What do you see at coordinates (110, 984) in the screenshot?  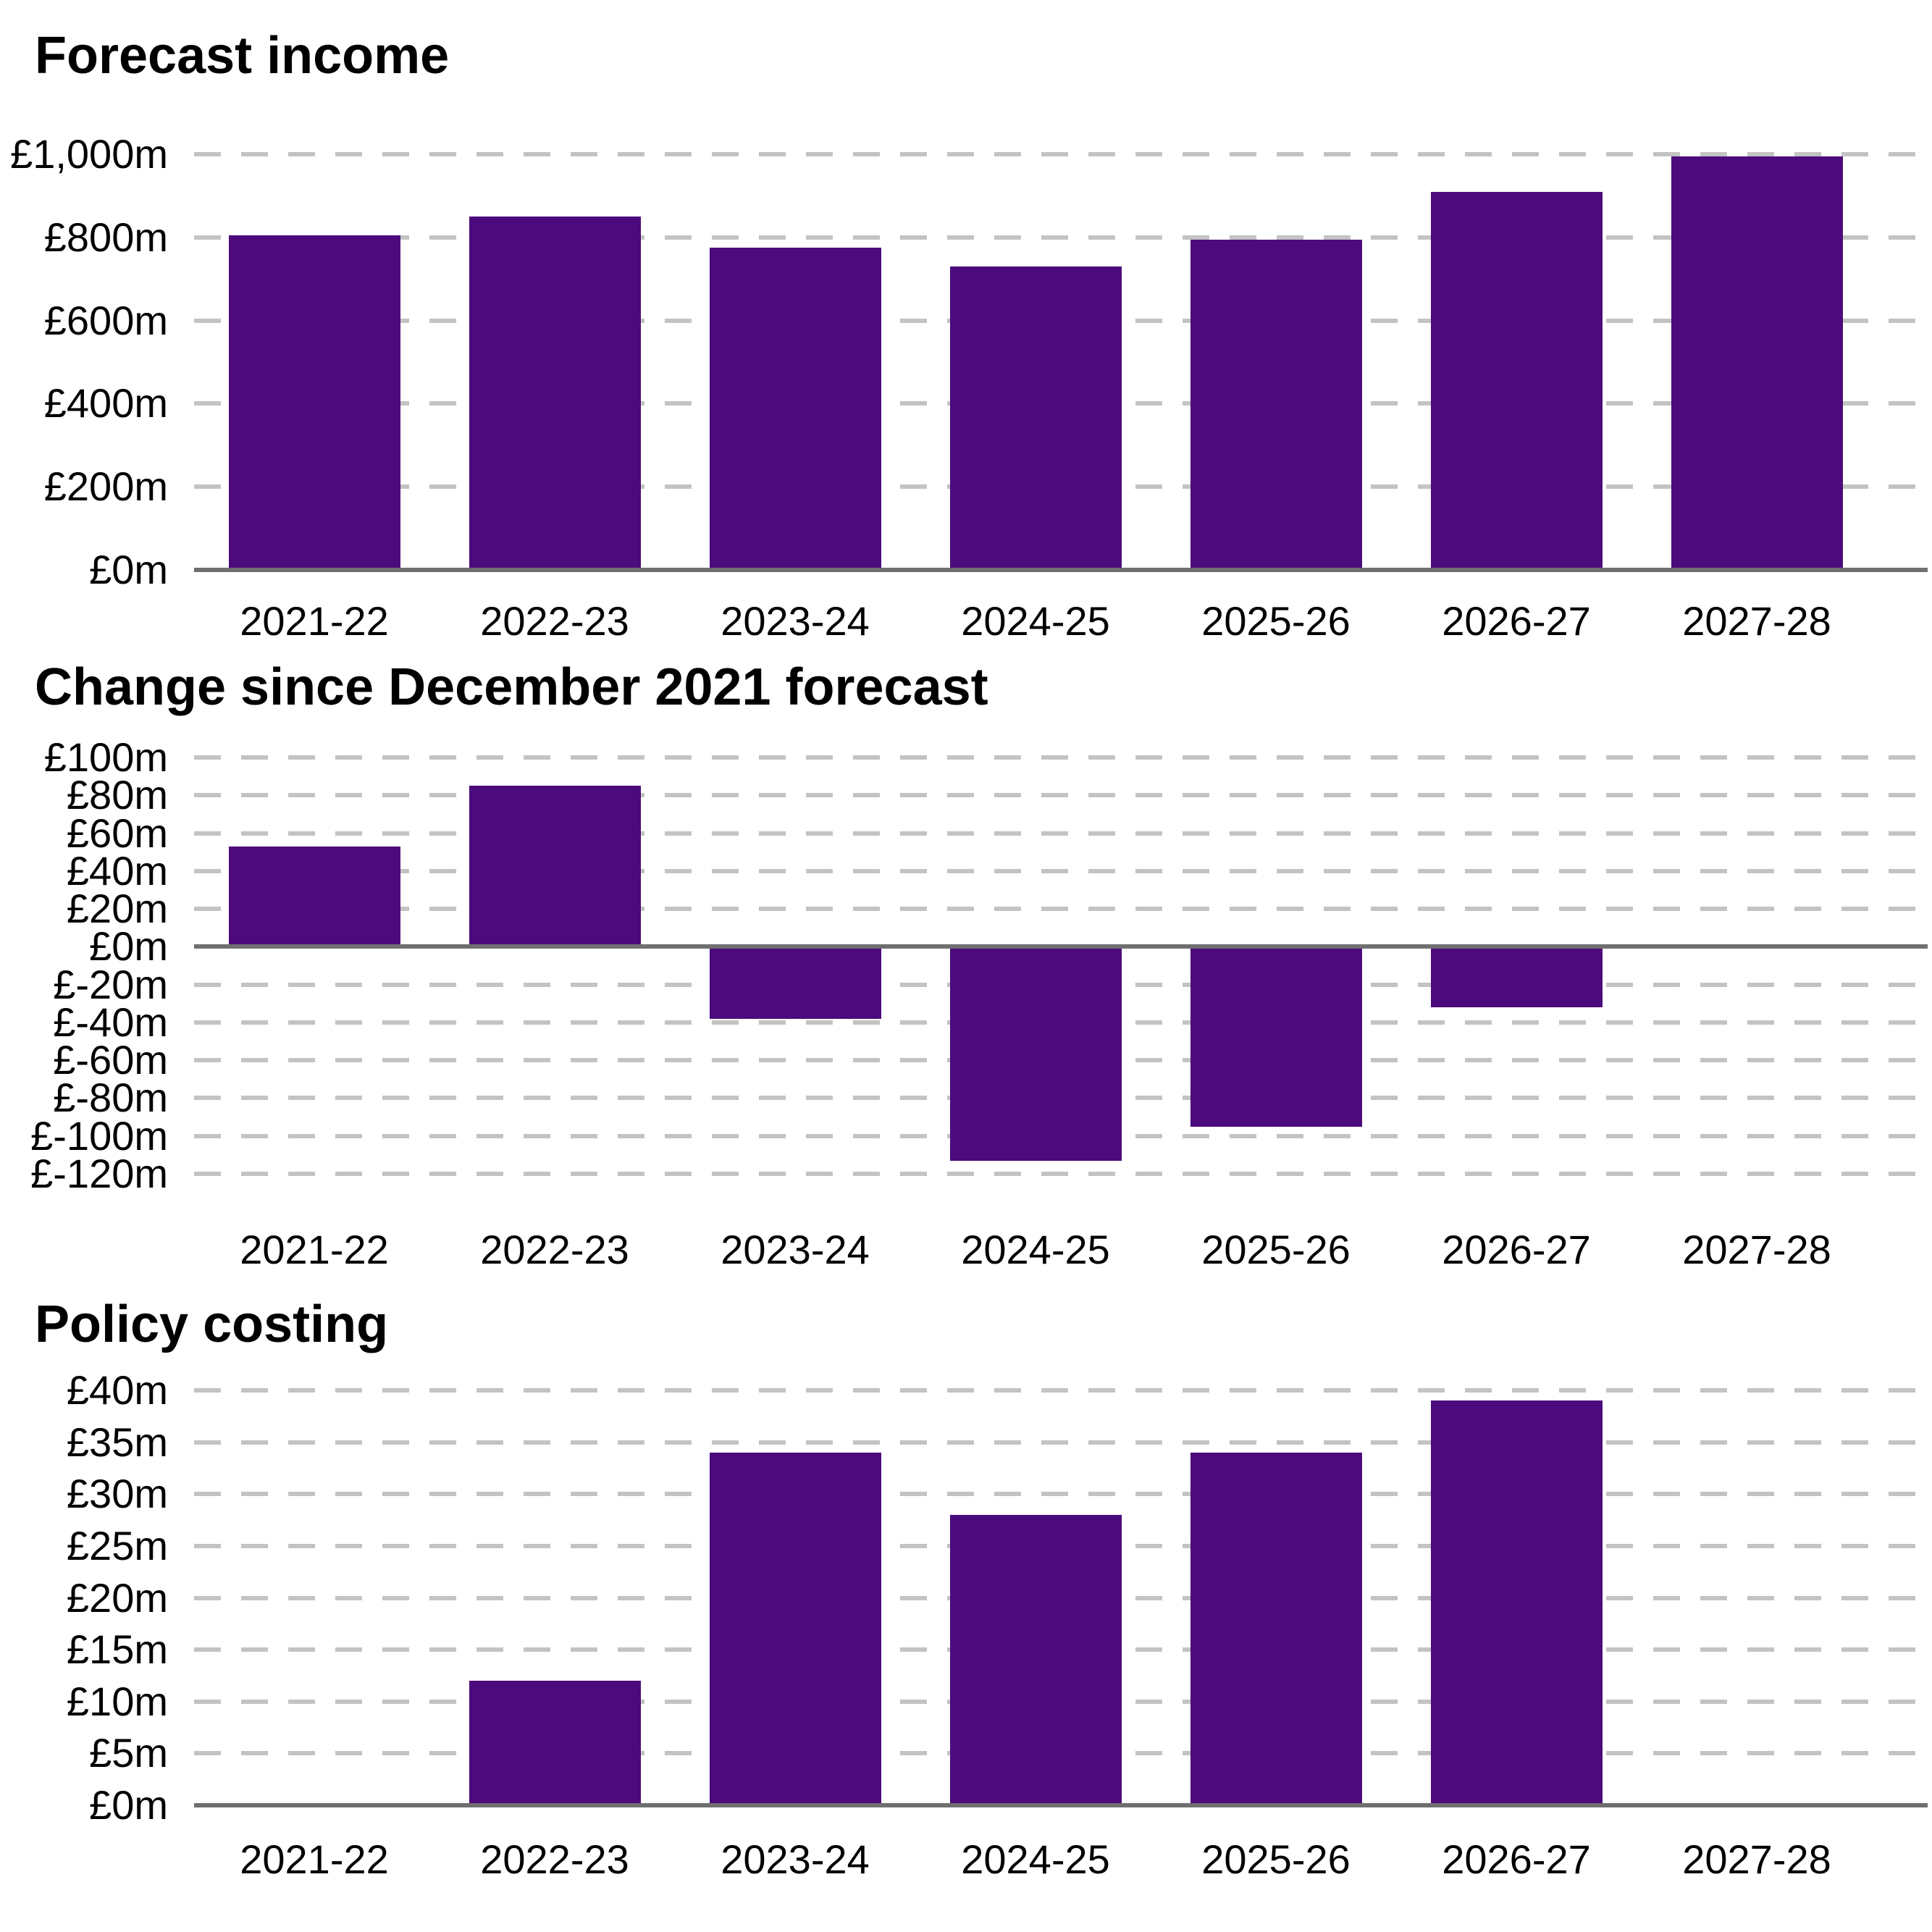 I see `y-tick-label: £-20m` at bounding box center [110, 984].